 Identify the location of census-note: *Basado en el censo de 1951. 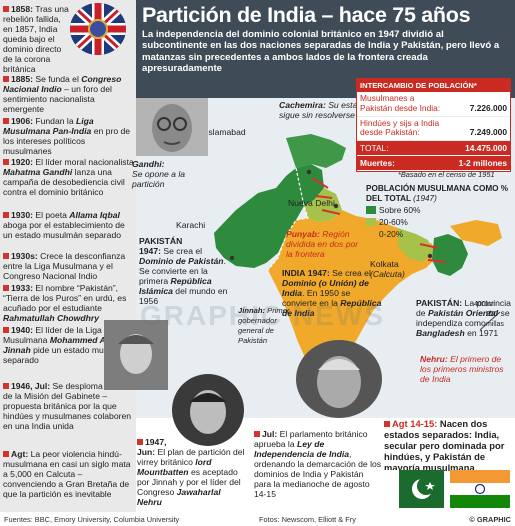
(446, 174).